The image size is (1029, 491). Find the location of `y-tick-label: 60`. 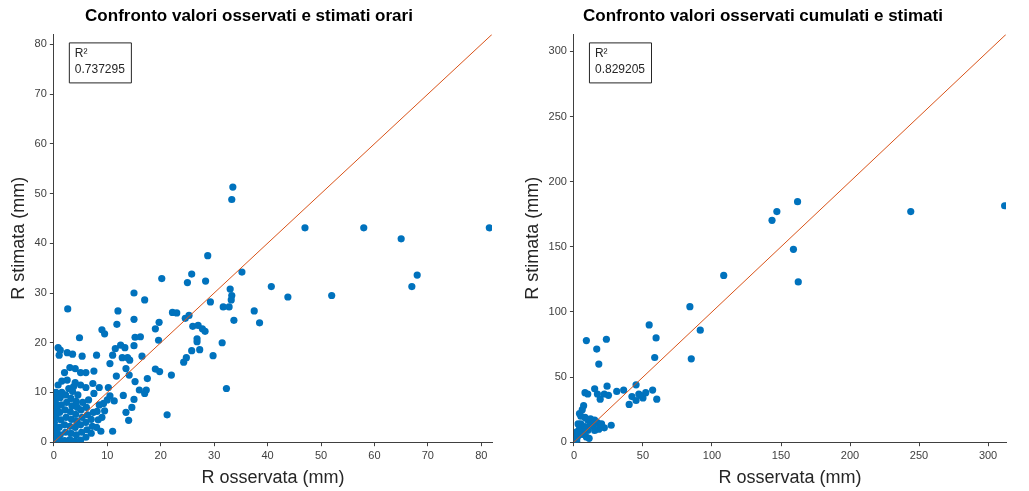

y-tick-label: 60 is located at coordinates (40, 142).